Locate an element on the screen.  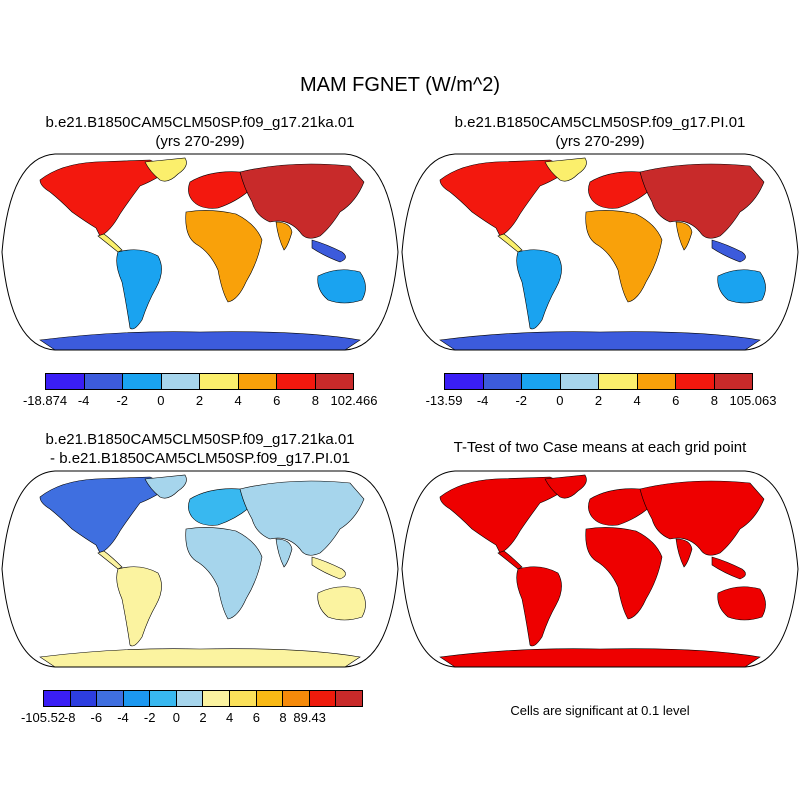
bottom-left-greenland-landmass is located at coordinates (165, 486).